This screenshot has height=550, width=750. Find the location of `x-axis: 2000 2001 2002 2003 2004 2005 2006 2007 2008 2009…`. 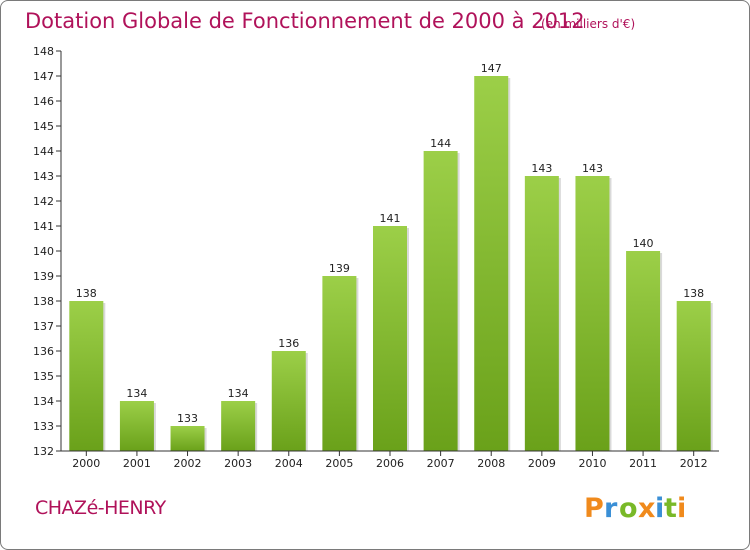

x-axis: 2000 2001 2002 2003 2004 2005 2006 2007 2008 2009… is located at coordinates (390, 460).